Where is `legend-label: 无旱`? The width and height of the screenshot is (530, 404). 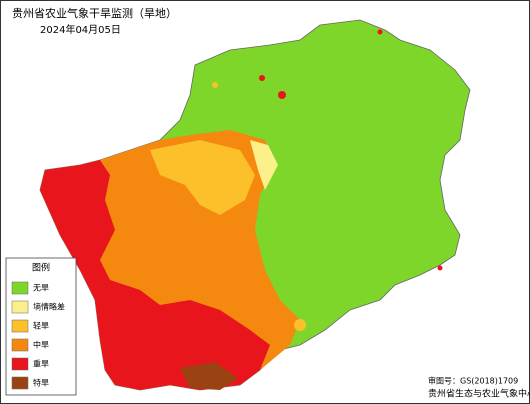 legend-label: 无旱 is located at coordinates (41, 288).